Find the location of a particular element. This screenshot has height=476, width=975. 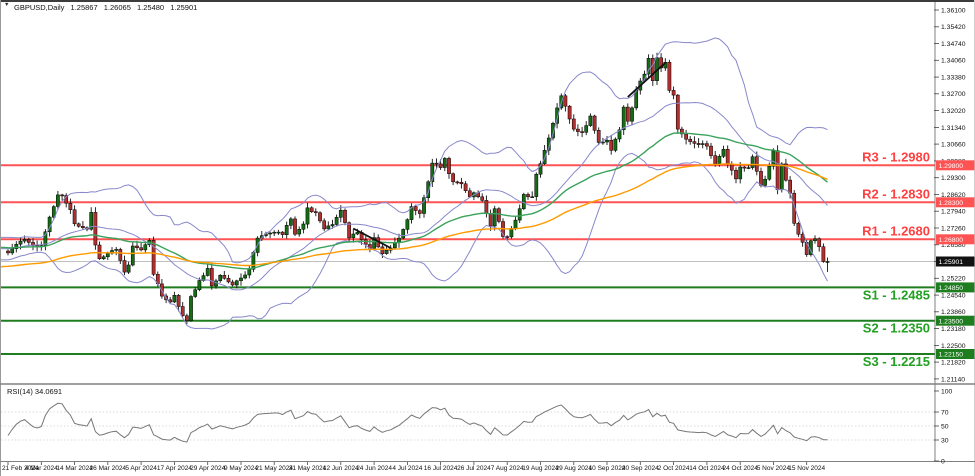

price-tick-label: 1.35420 is located at coordinates (953, 27).